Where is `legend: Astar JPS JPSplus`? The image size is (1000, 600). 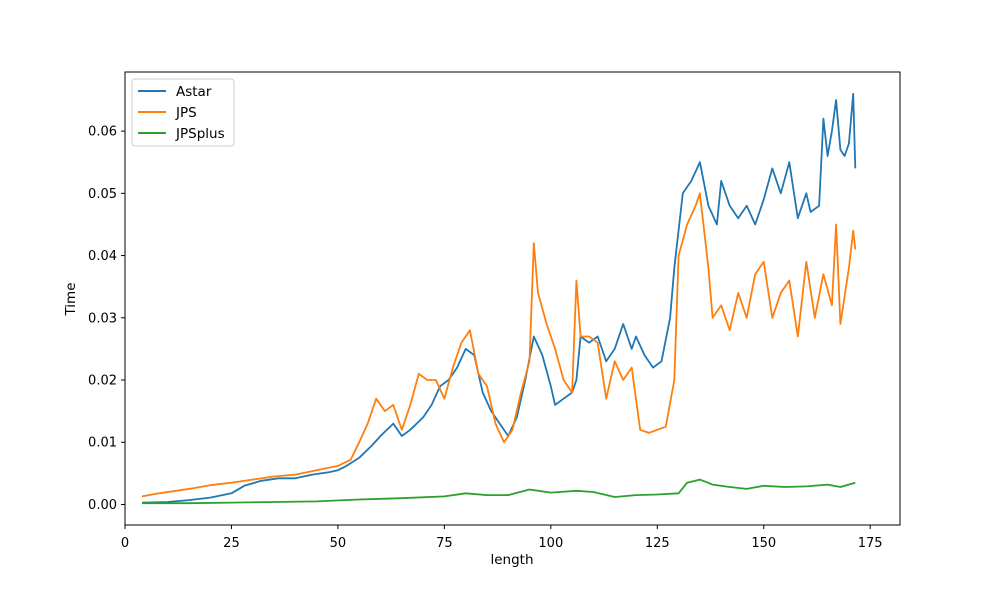 legend: Astar JPS JPSplus is located at coordinates (183, 112).